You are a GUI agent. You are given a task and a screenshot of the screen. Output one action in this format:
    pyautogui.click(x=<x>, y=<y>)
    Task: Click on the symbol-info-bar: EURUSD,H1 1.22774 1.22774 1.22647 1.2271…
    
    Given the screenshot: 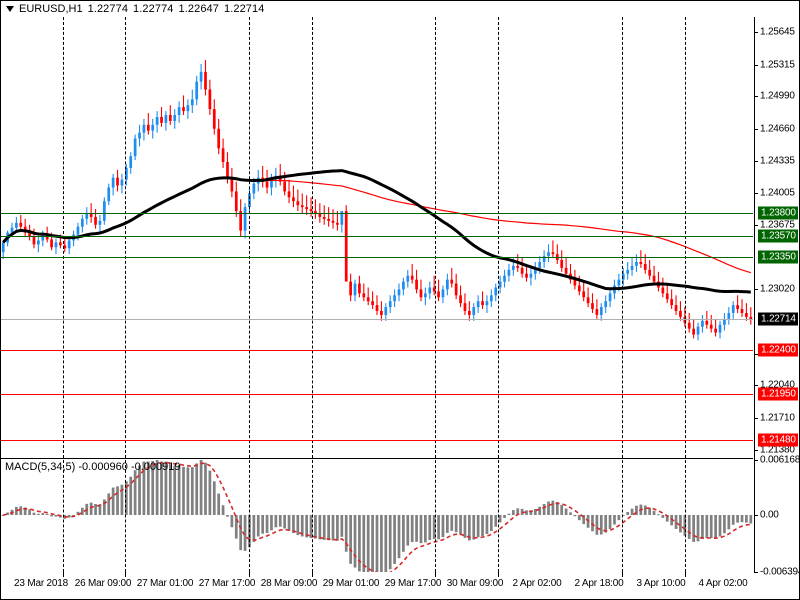 What is the action you would take?
    pyautogui.click(x=135, y=9)
    